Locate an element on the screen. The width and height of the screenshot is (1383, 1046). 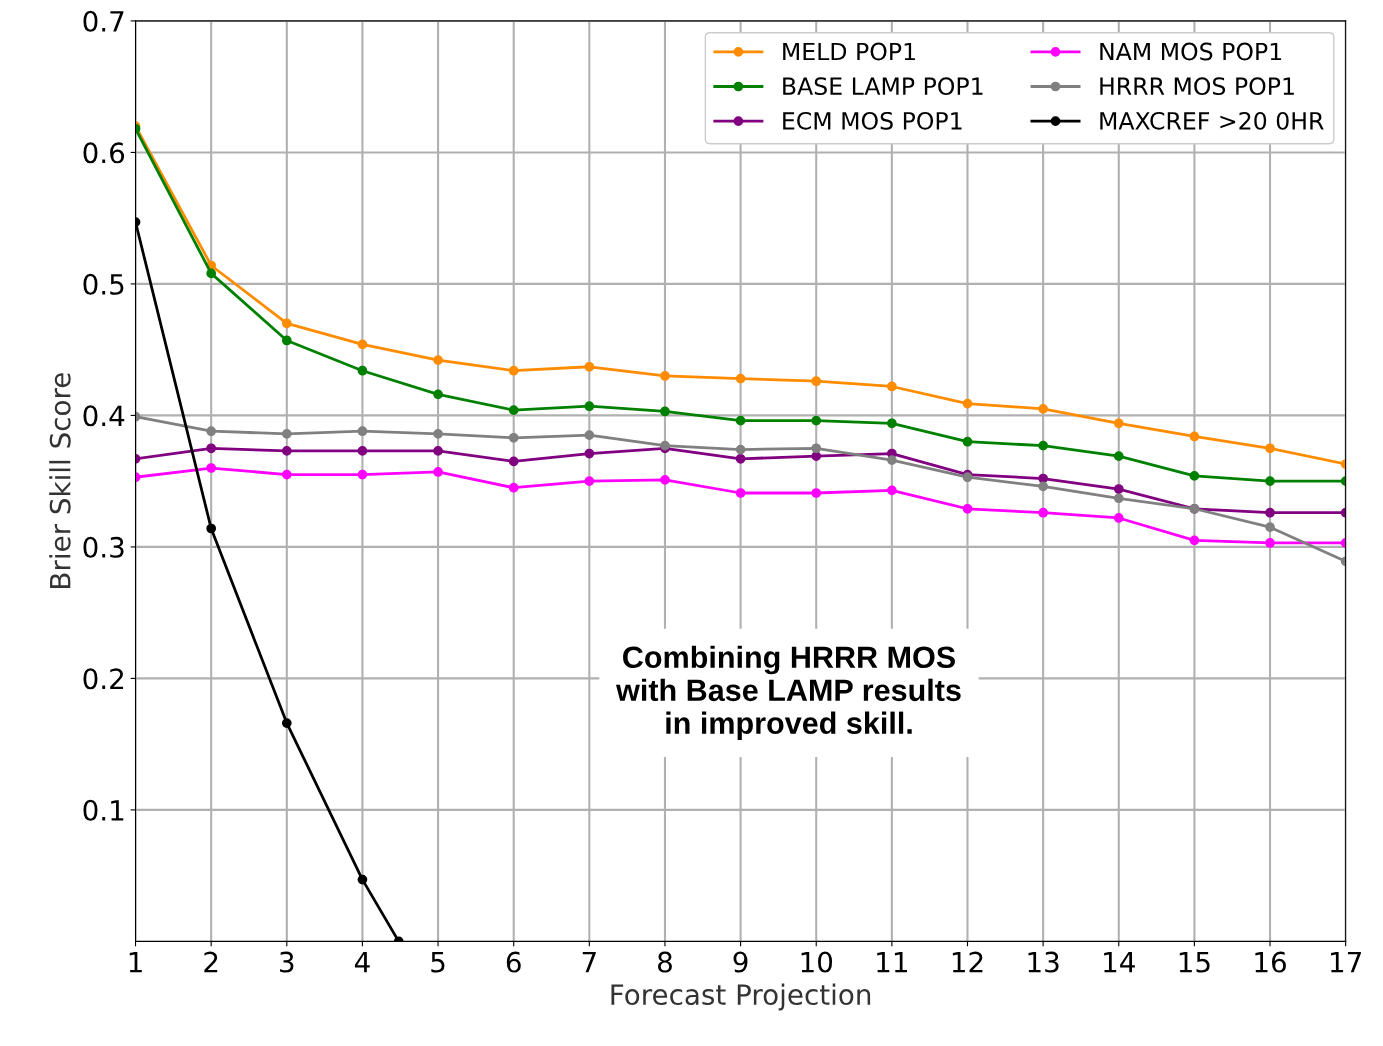
x-tick-label: 17 is located at coordinates (1346, 962).